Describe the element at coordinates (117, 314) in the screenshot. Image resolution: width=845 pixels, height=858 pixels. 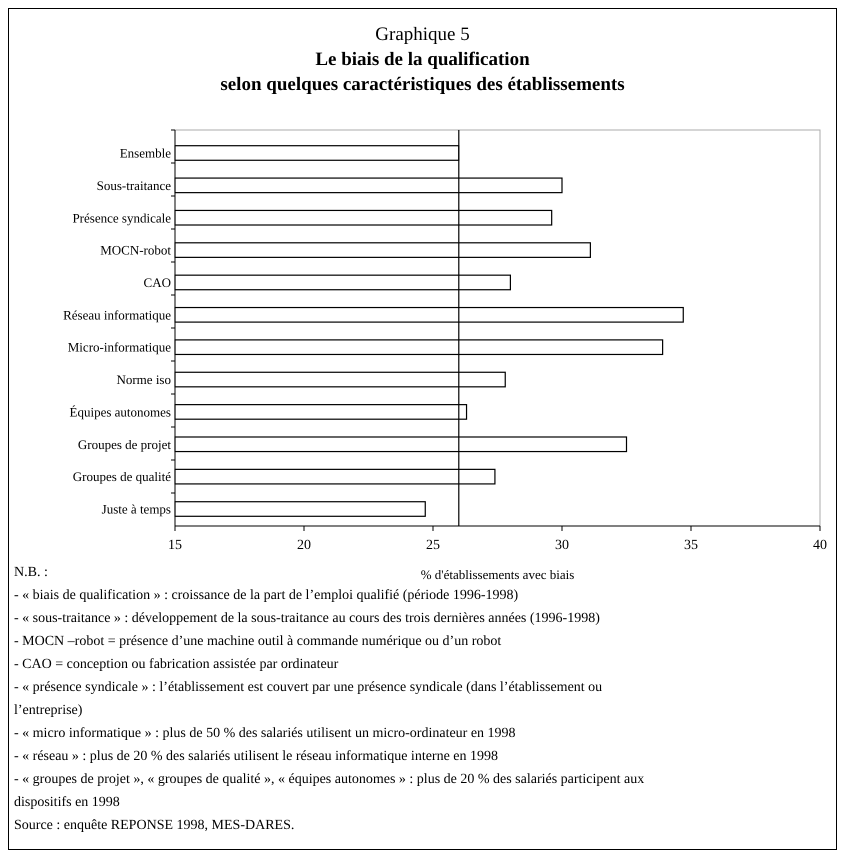
I see `y-tick-label: Réseau informatique` at that location.